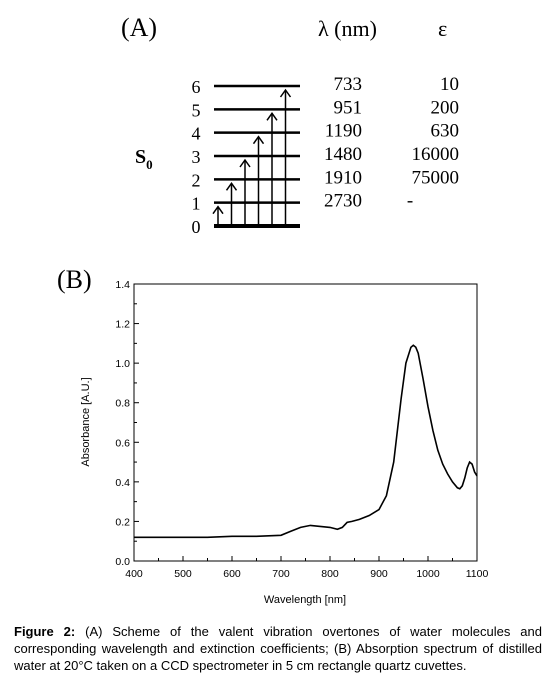 Image resolution: width=556 pixels, height=699 pixels. Describe the element at coordinates (347, 28) in the screenshot. I see `lambda-header: λ (nm)` at that location.